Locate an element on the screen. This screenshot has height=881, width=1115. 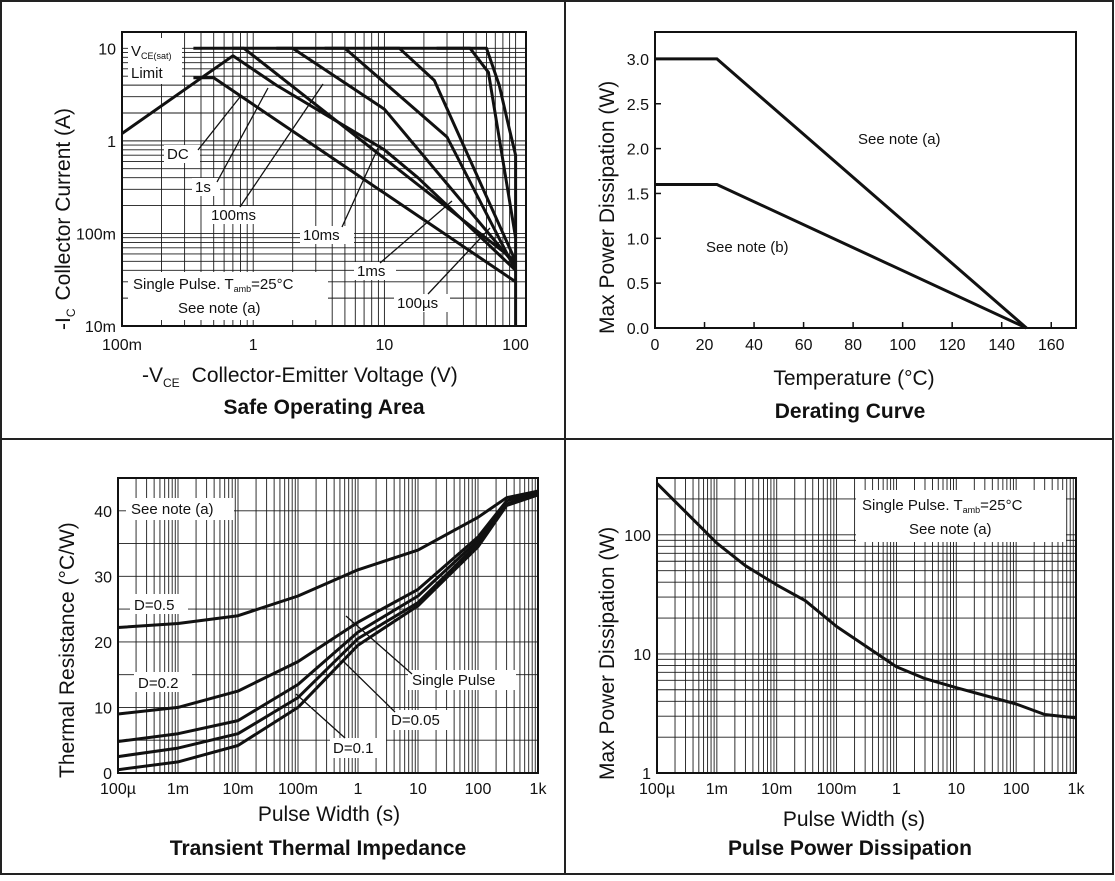
soa-dc-label-bg is located at coordinates (182, 154).